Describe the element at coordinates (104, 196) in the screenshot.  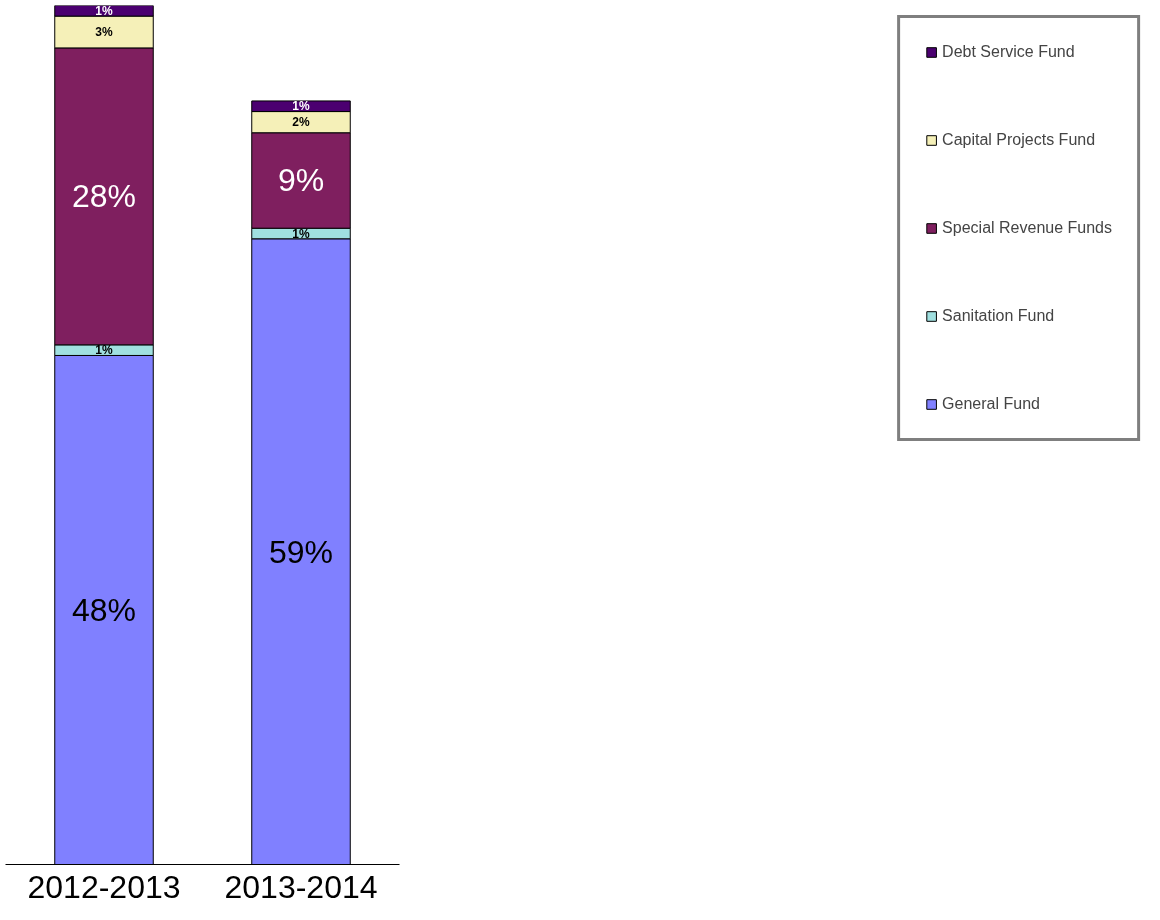
I see `data-label: 28%` at that location.